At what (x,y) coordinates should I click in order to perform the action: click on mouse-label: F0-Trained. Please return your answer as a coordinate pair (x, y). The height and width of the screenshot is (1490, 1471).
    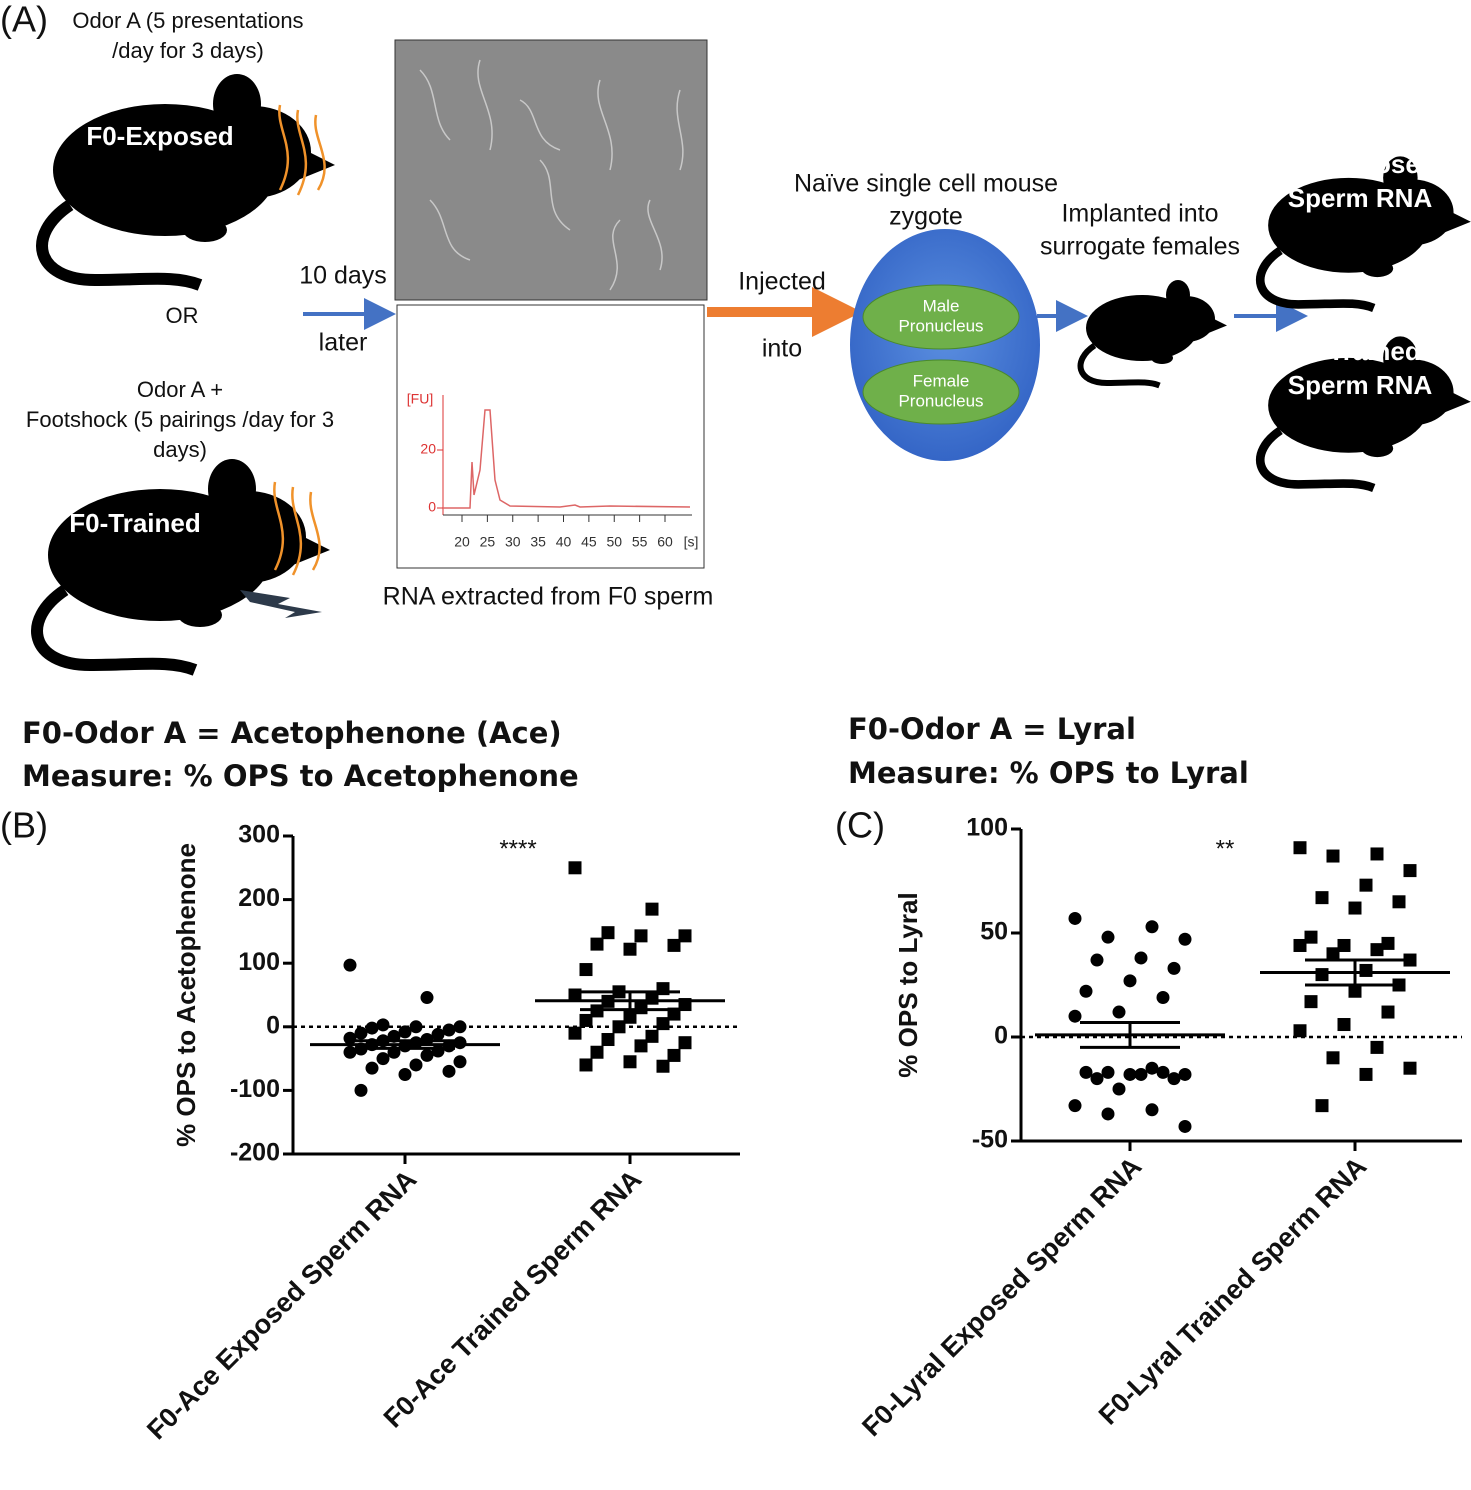
    Looking at the image, I should click on (1354, 351).